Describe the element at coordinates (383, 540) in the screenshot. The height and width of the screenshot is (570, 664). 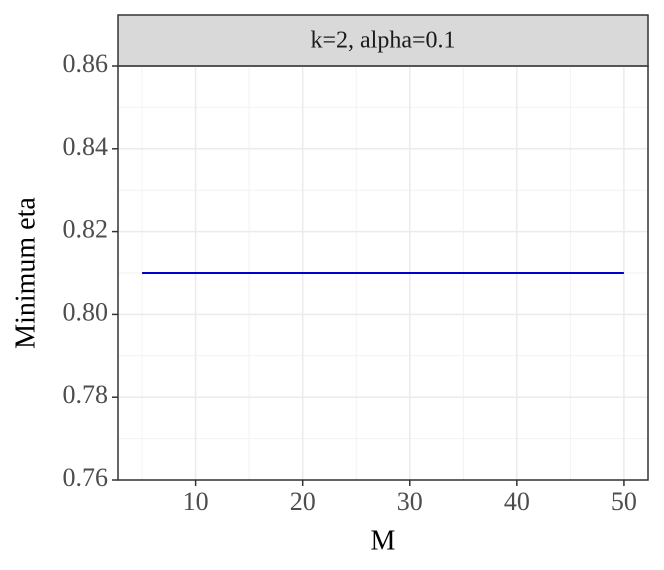
I see `x-axis-label: M` at that location.